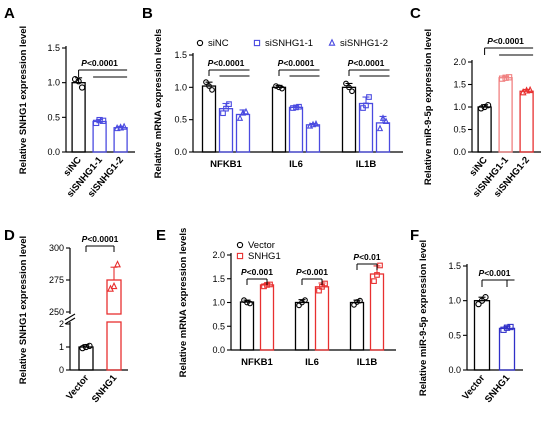 Image resolution: width=550 pixels, height=422 pixels. Describe the element at coordinates (459, 107) in the screenshot. I see `panel-C-y-tick-label: 1.0` at that location.